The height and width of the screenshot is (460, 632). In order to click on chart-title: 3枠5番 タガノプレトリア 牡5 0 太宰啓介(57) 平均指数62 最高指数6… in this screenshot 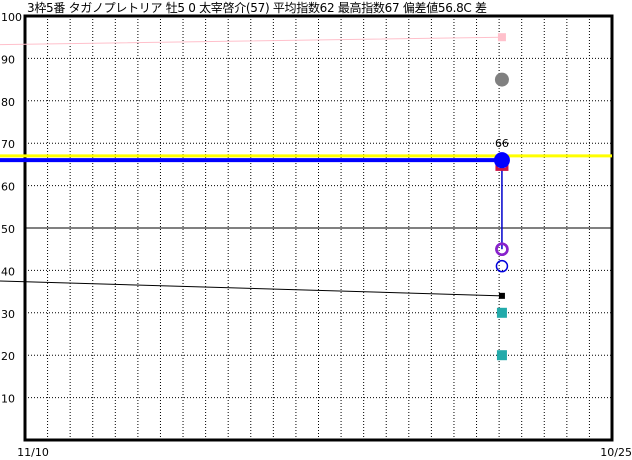, I will do `click(257, 8)`.